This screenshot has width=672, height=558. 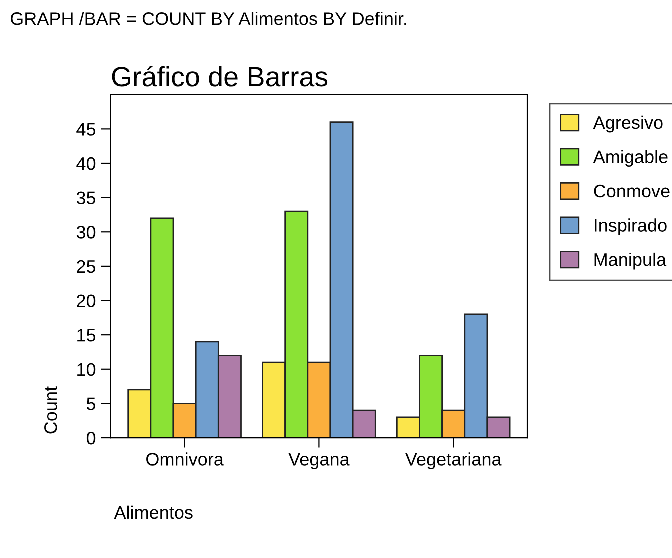 I want to click on text: GRAPH /BAR = COUNT BY Alimentos BY Definir., so click(x=208, y=19).